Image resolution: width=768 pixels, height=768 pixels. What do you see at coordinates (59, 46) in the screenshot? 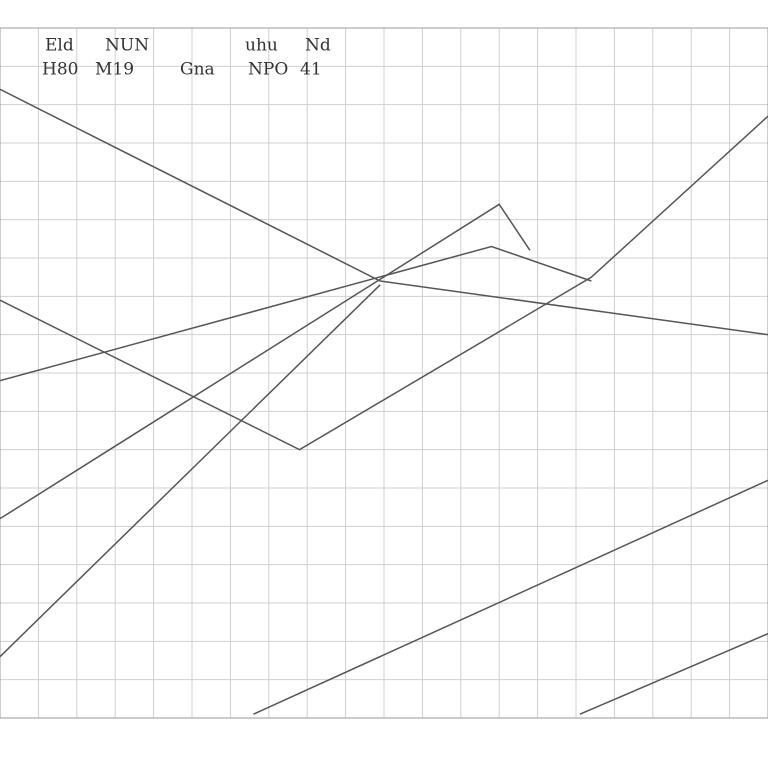
I see `annotation: Eld` at bounding box center [59, 46].